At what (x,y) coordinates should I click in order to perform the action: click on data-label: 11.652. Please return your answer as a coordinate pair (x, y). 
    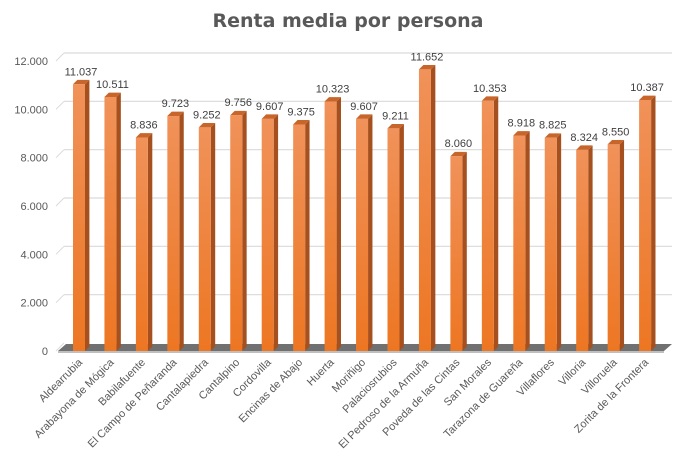
    Looking at the image, I should click on (427, 57).